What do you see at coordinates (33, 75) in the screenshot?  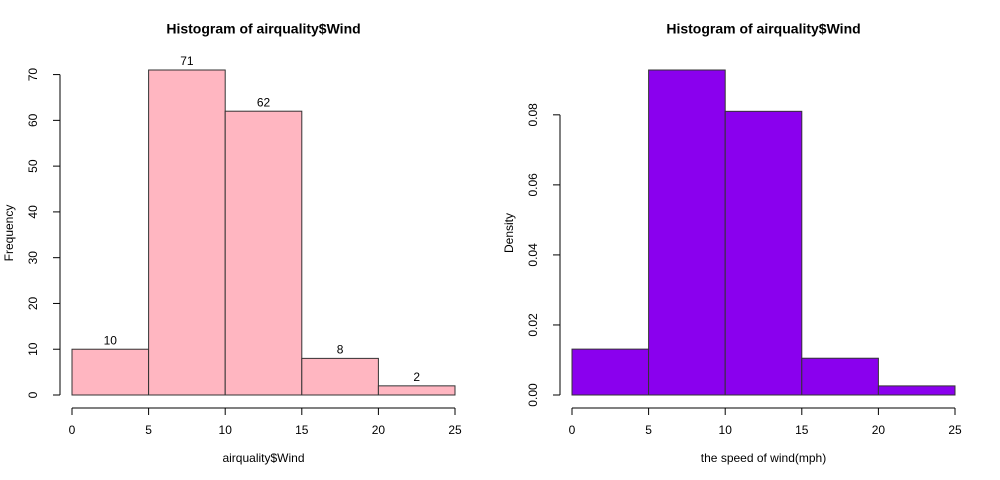 I see `y-tick-label: 70` at bounding box center [33, 75].